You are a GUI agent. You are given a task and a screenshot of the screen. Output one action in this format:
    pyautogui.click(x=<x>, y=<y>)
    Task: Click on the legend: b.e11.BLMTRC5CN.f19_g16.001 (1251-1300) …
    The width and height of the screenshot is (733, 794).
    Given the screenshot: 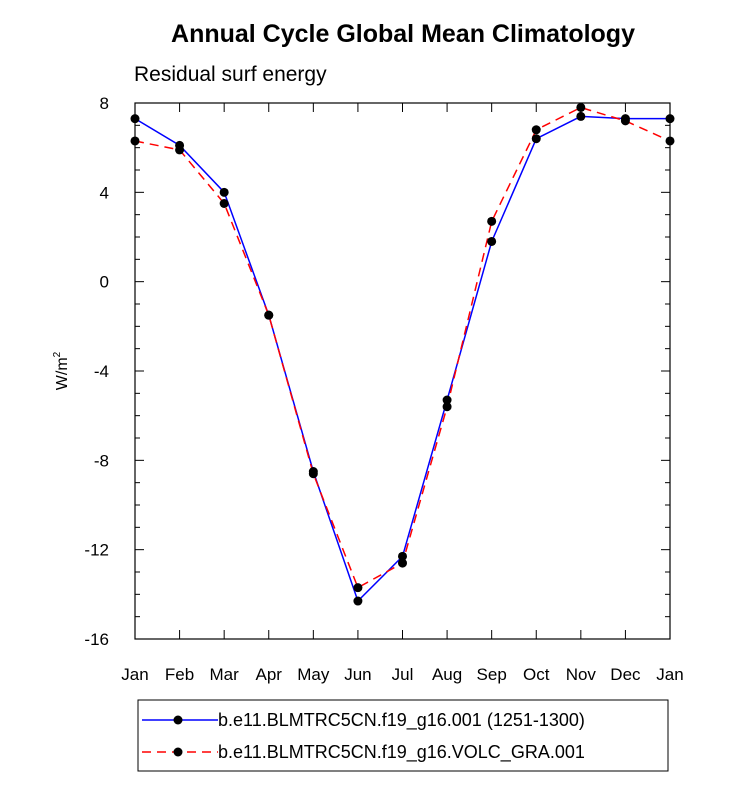 What is the action you would take?
    pyautogui.click(x=403, y=735)
    